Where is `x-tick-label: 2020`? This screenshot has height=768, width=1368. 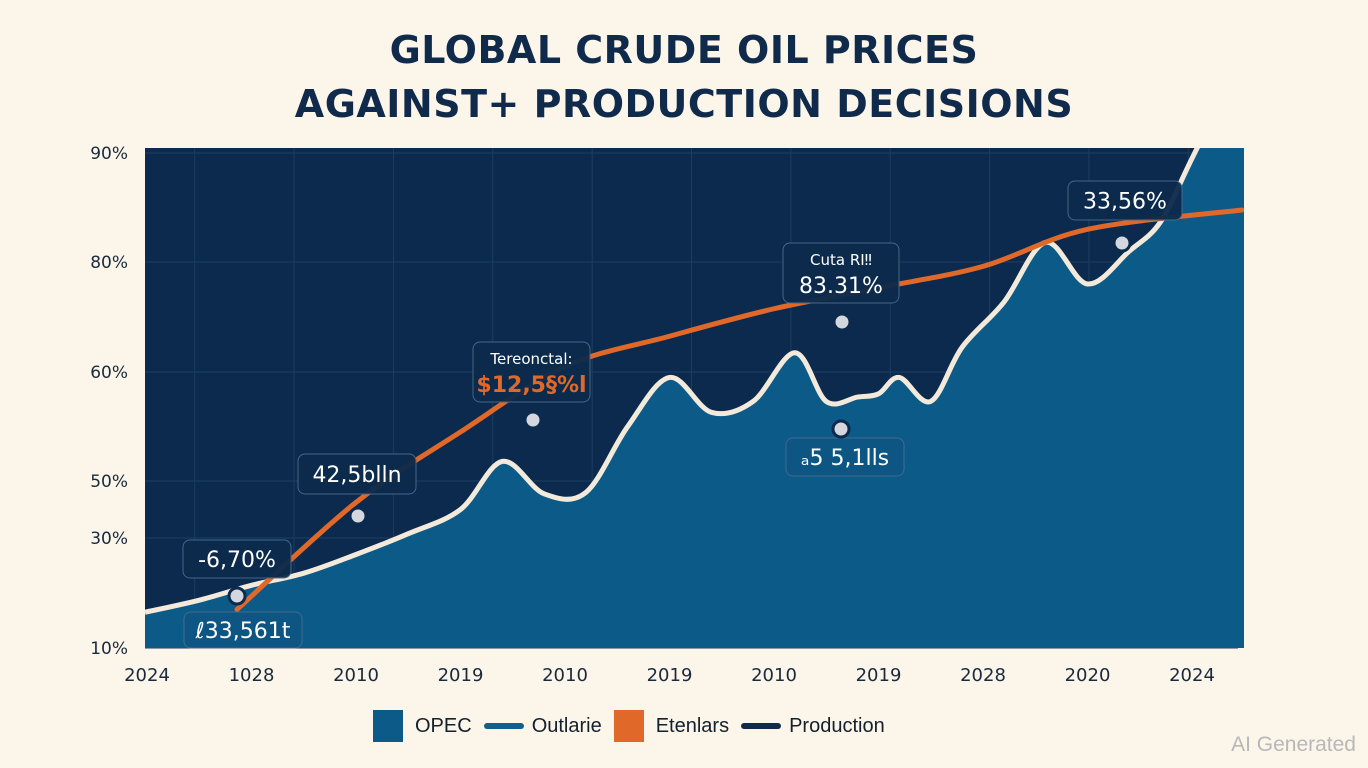
x-tick-label: 2020 is located at coordinates (1088, 675).